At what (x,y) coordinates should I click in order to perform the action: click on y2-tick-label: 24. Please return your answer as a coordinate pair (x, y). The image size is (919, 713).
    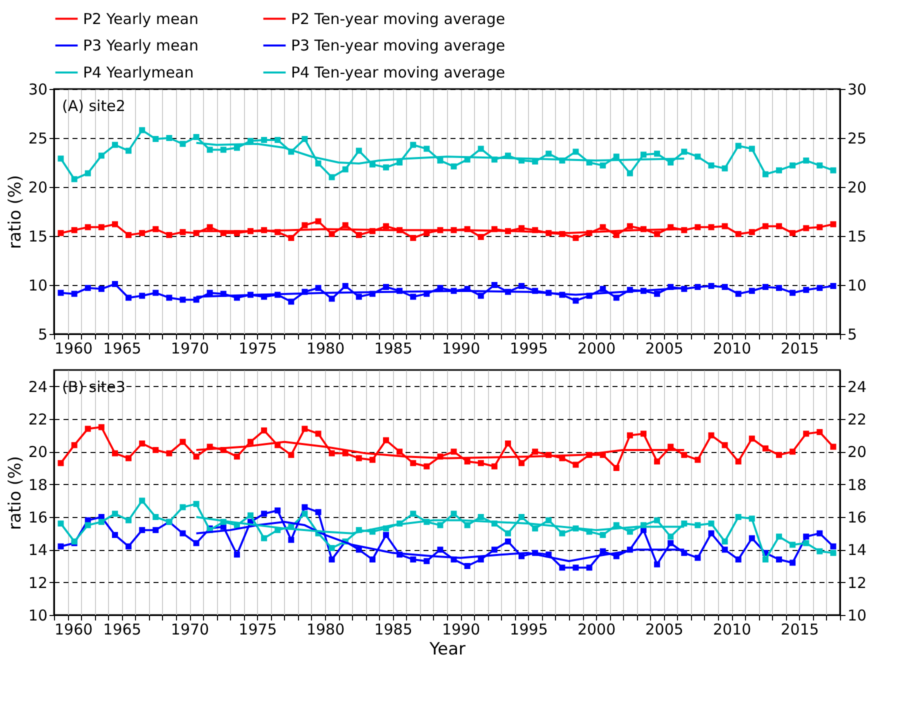
    Looking at the image, I should click on (857, 387).